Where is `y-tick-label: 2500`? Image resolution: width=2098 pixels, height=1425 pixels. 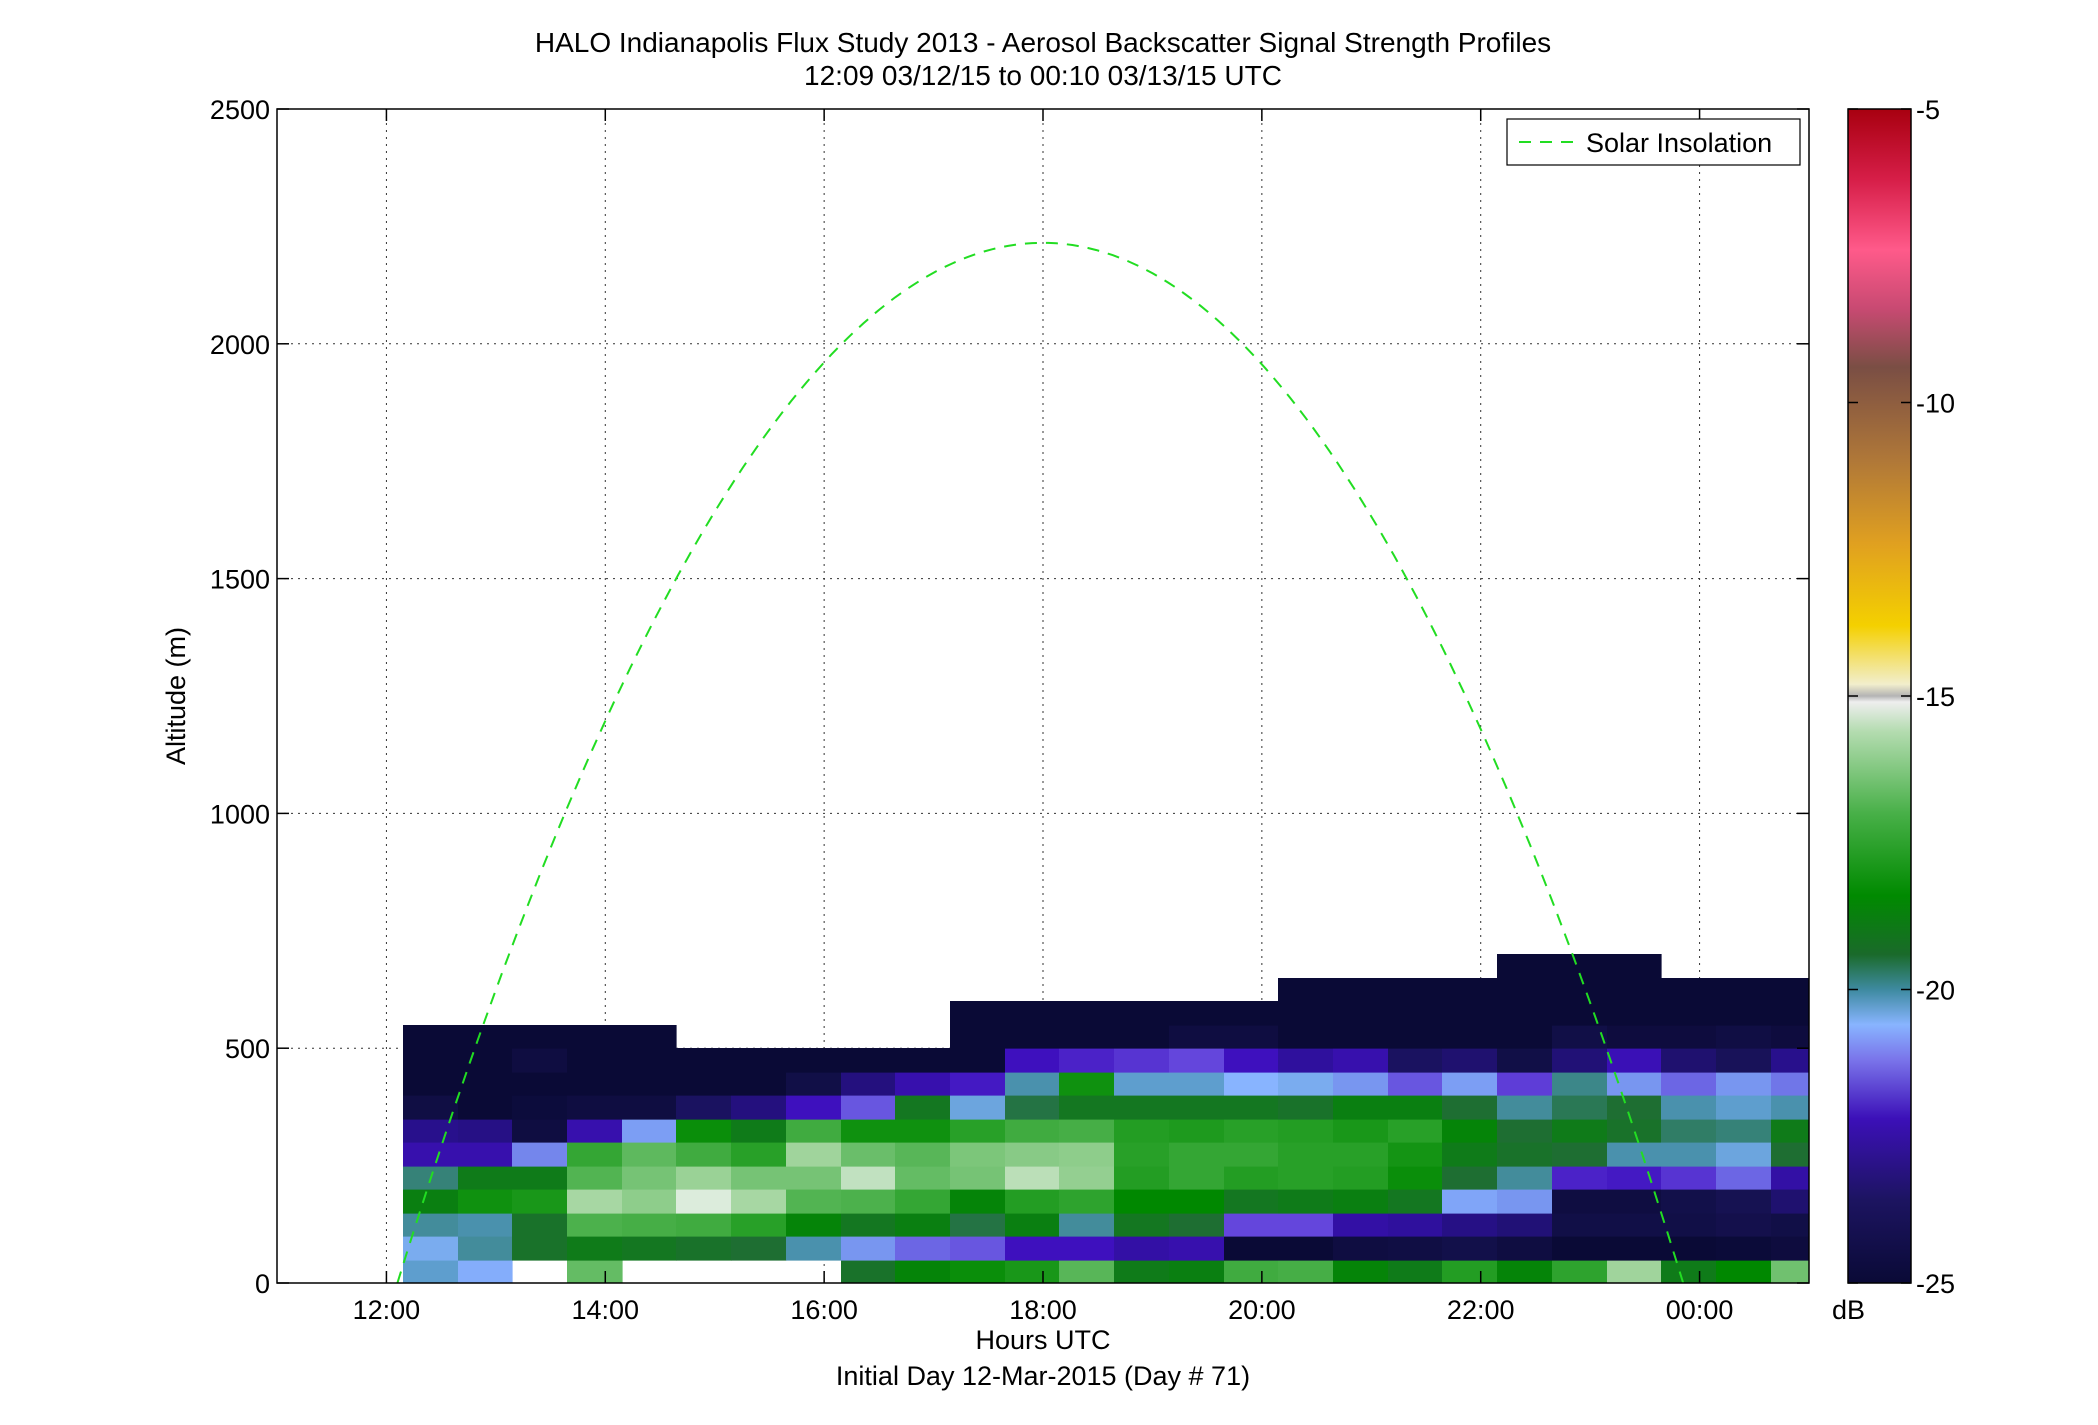
y-tick-label: 2500 is located at coordinates (240, 110).